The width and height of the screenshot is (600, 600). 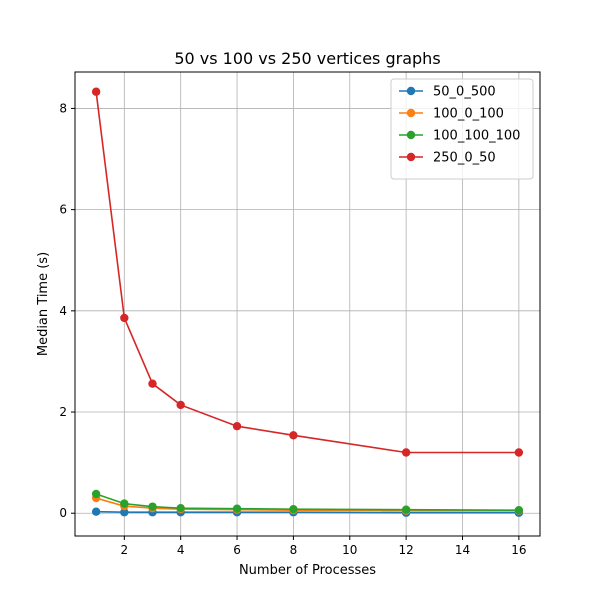 I want to click on x-tick-label: 4, so click(x=181, y=550).